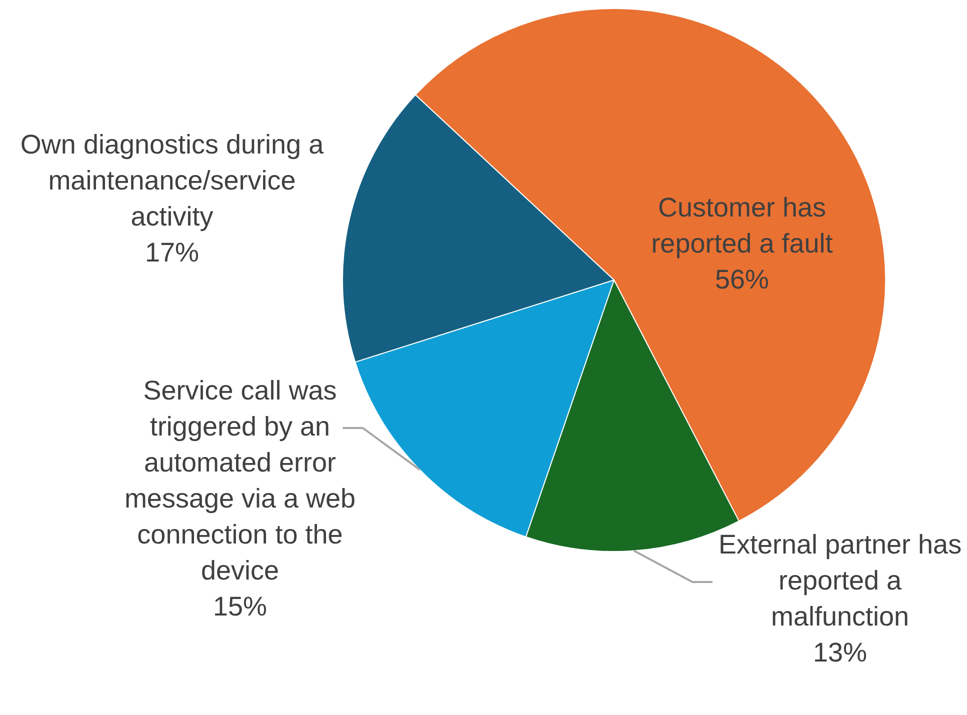 The width and height of the screenshot is (967, 715). I want to click on data-label: 13%, so click(840, 652).